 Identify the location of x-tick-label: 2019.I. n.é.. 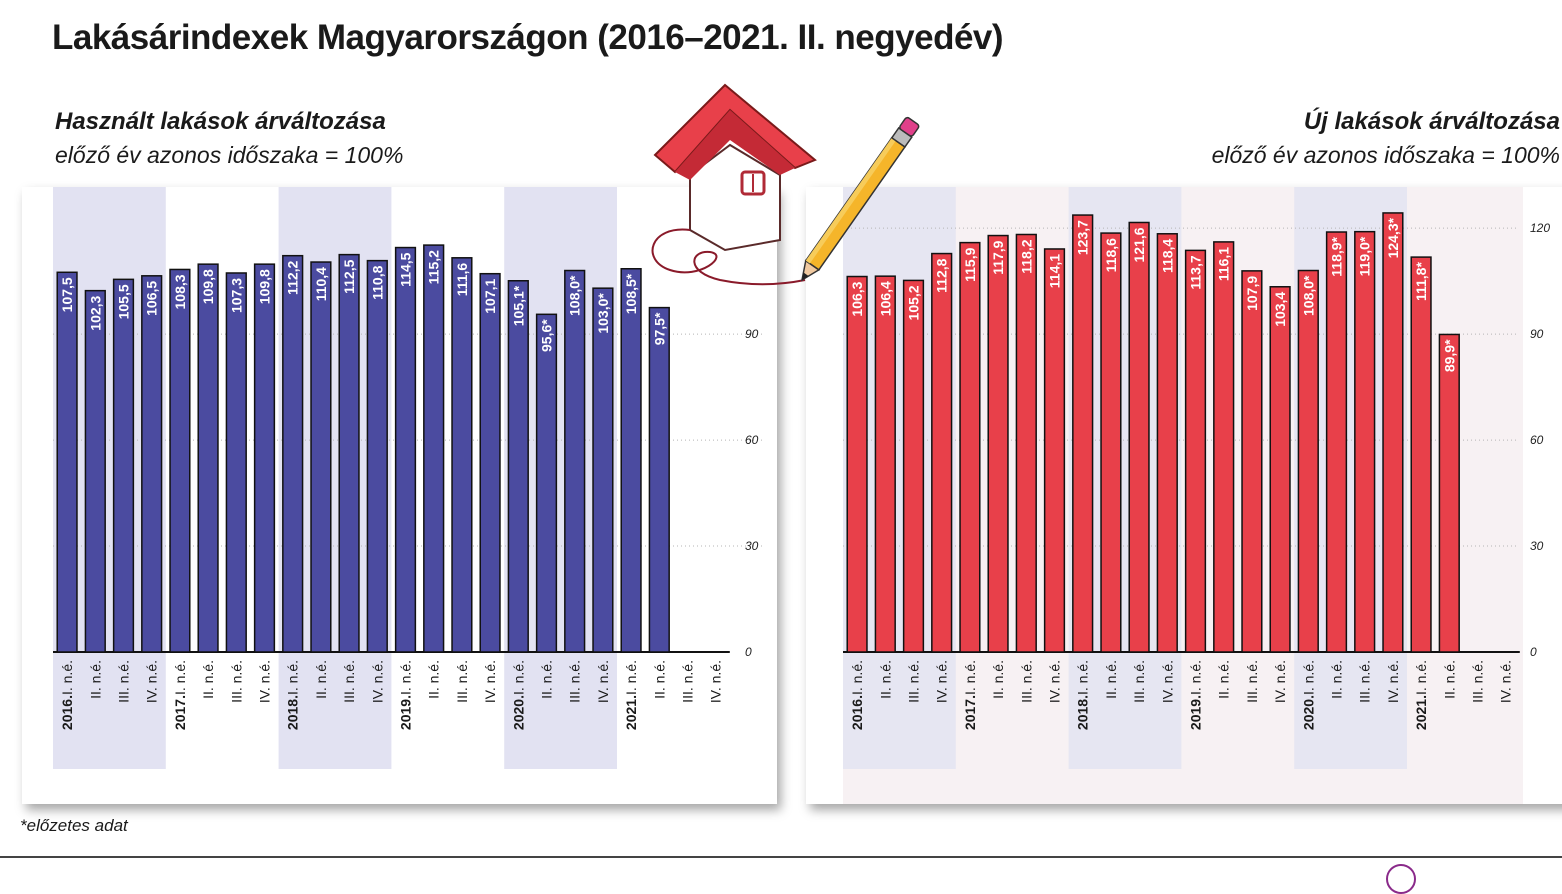
(1196, 695).